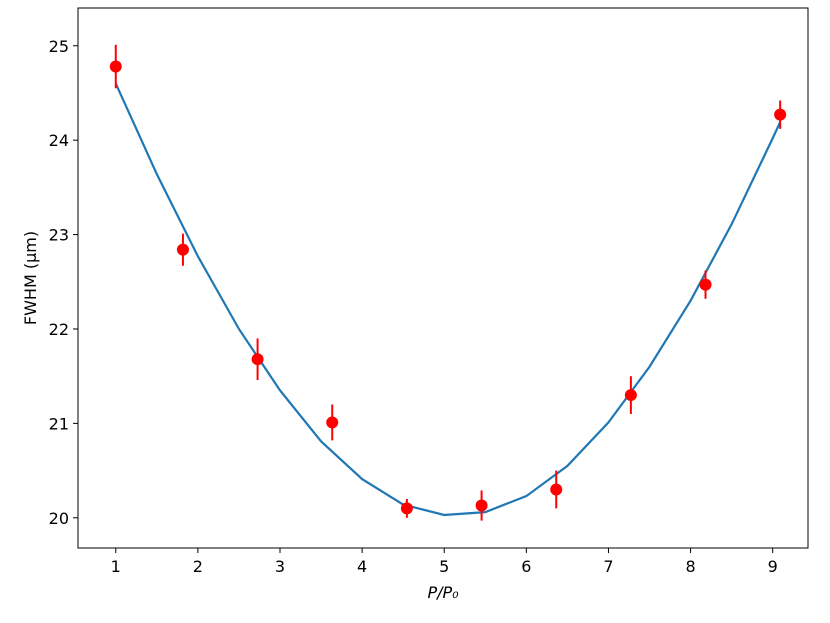  Describe the element at coordinates (444, 566) in the screenshot. I see `x-tick-label: 5` at that location.